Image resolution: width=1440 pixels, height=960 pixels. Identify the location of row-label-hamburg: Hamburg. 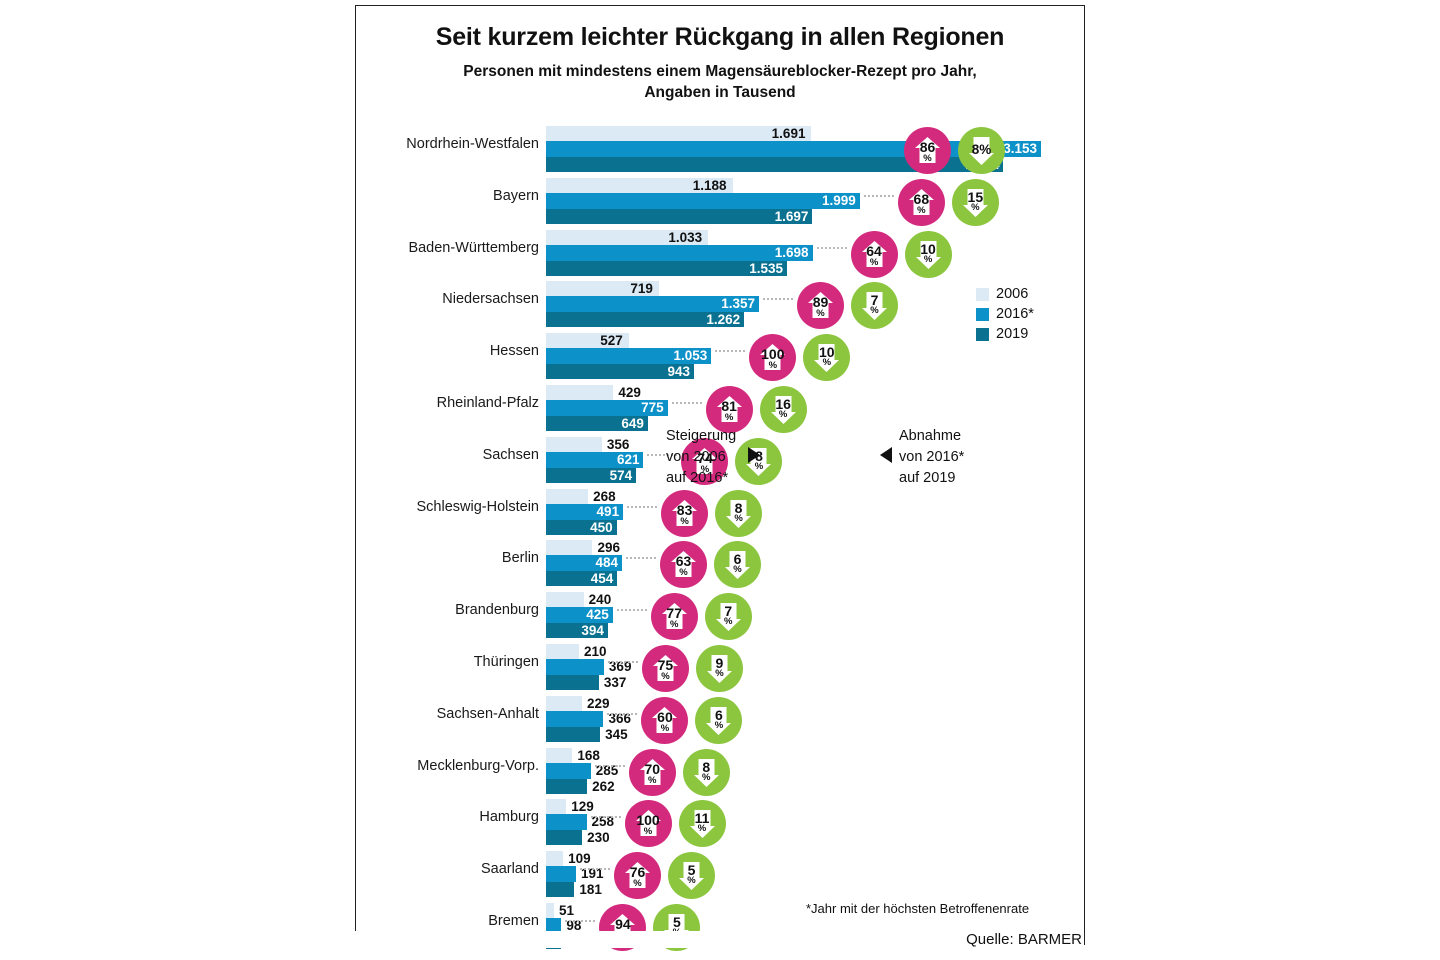
(509, 817).